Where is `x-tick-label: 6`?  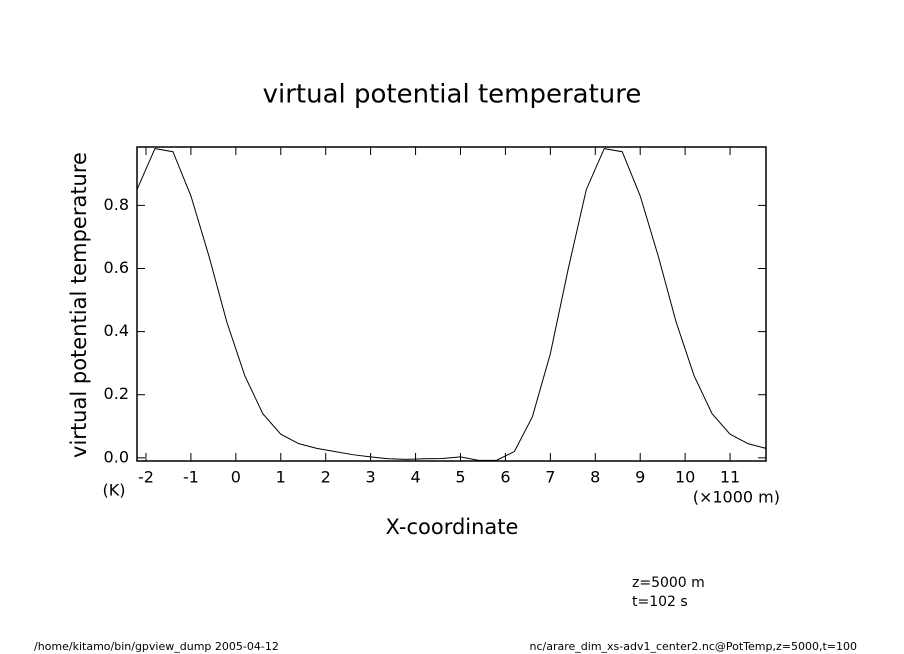 x-tick-label: 6 is located at coordinates (505, 477).